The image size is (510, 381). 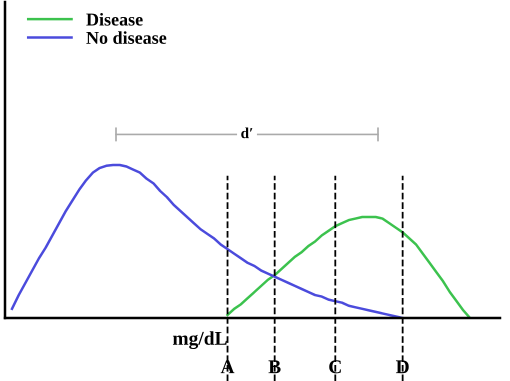 What do you see at coordinates (274, 367) in the screenshot?
I see `x-tick-label: B` at bounding box center [274, 367].